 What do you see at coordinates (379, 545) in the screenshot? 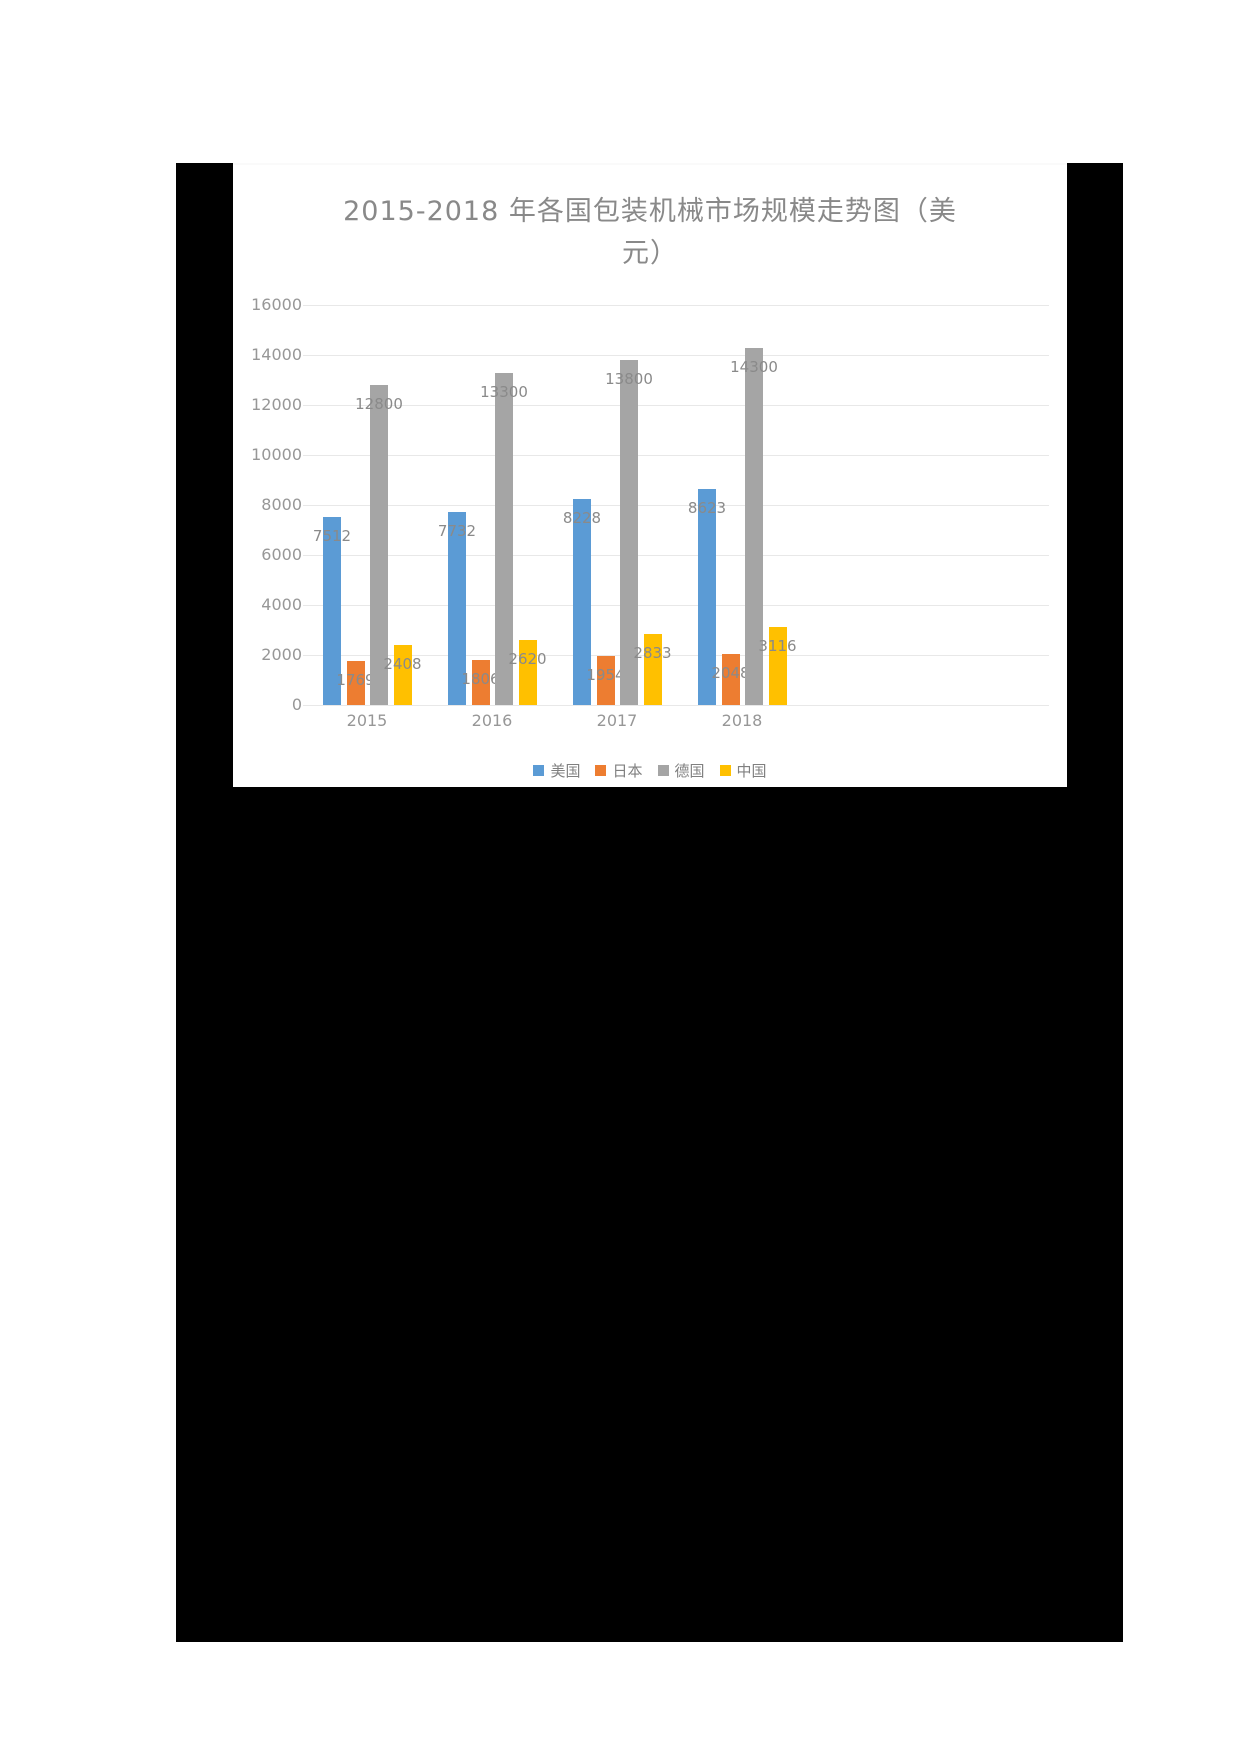
I see `bar-德国-2015` at bounding box center [379, 545].